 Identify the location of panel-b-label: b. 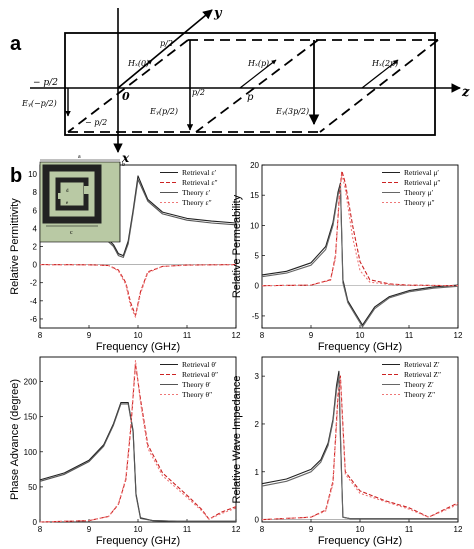
(16, 176).